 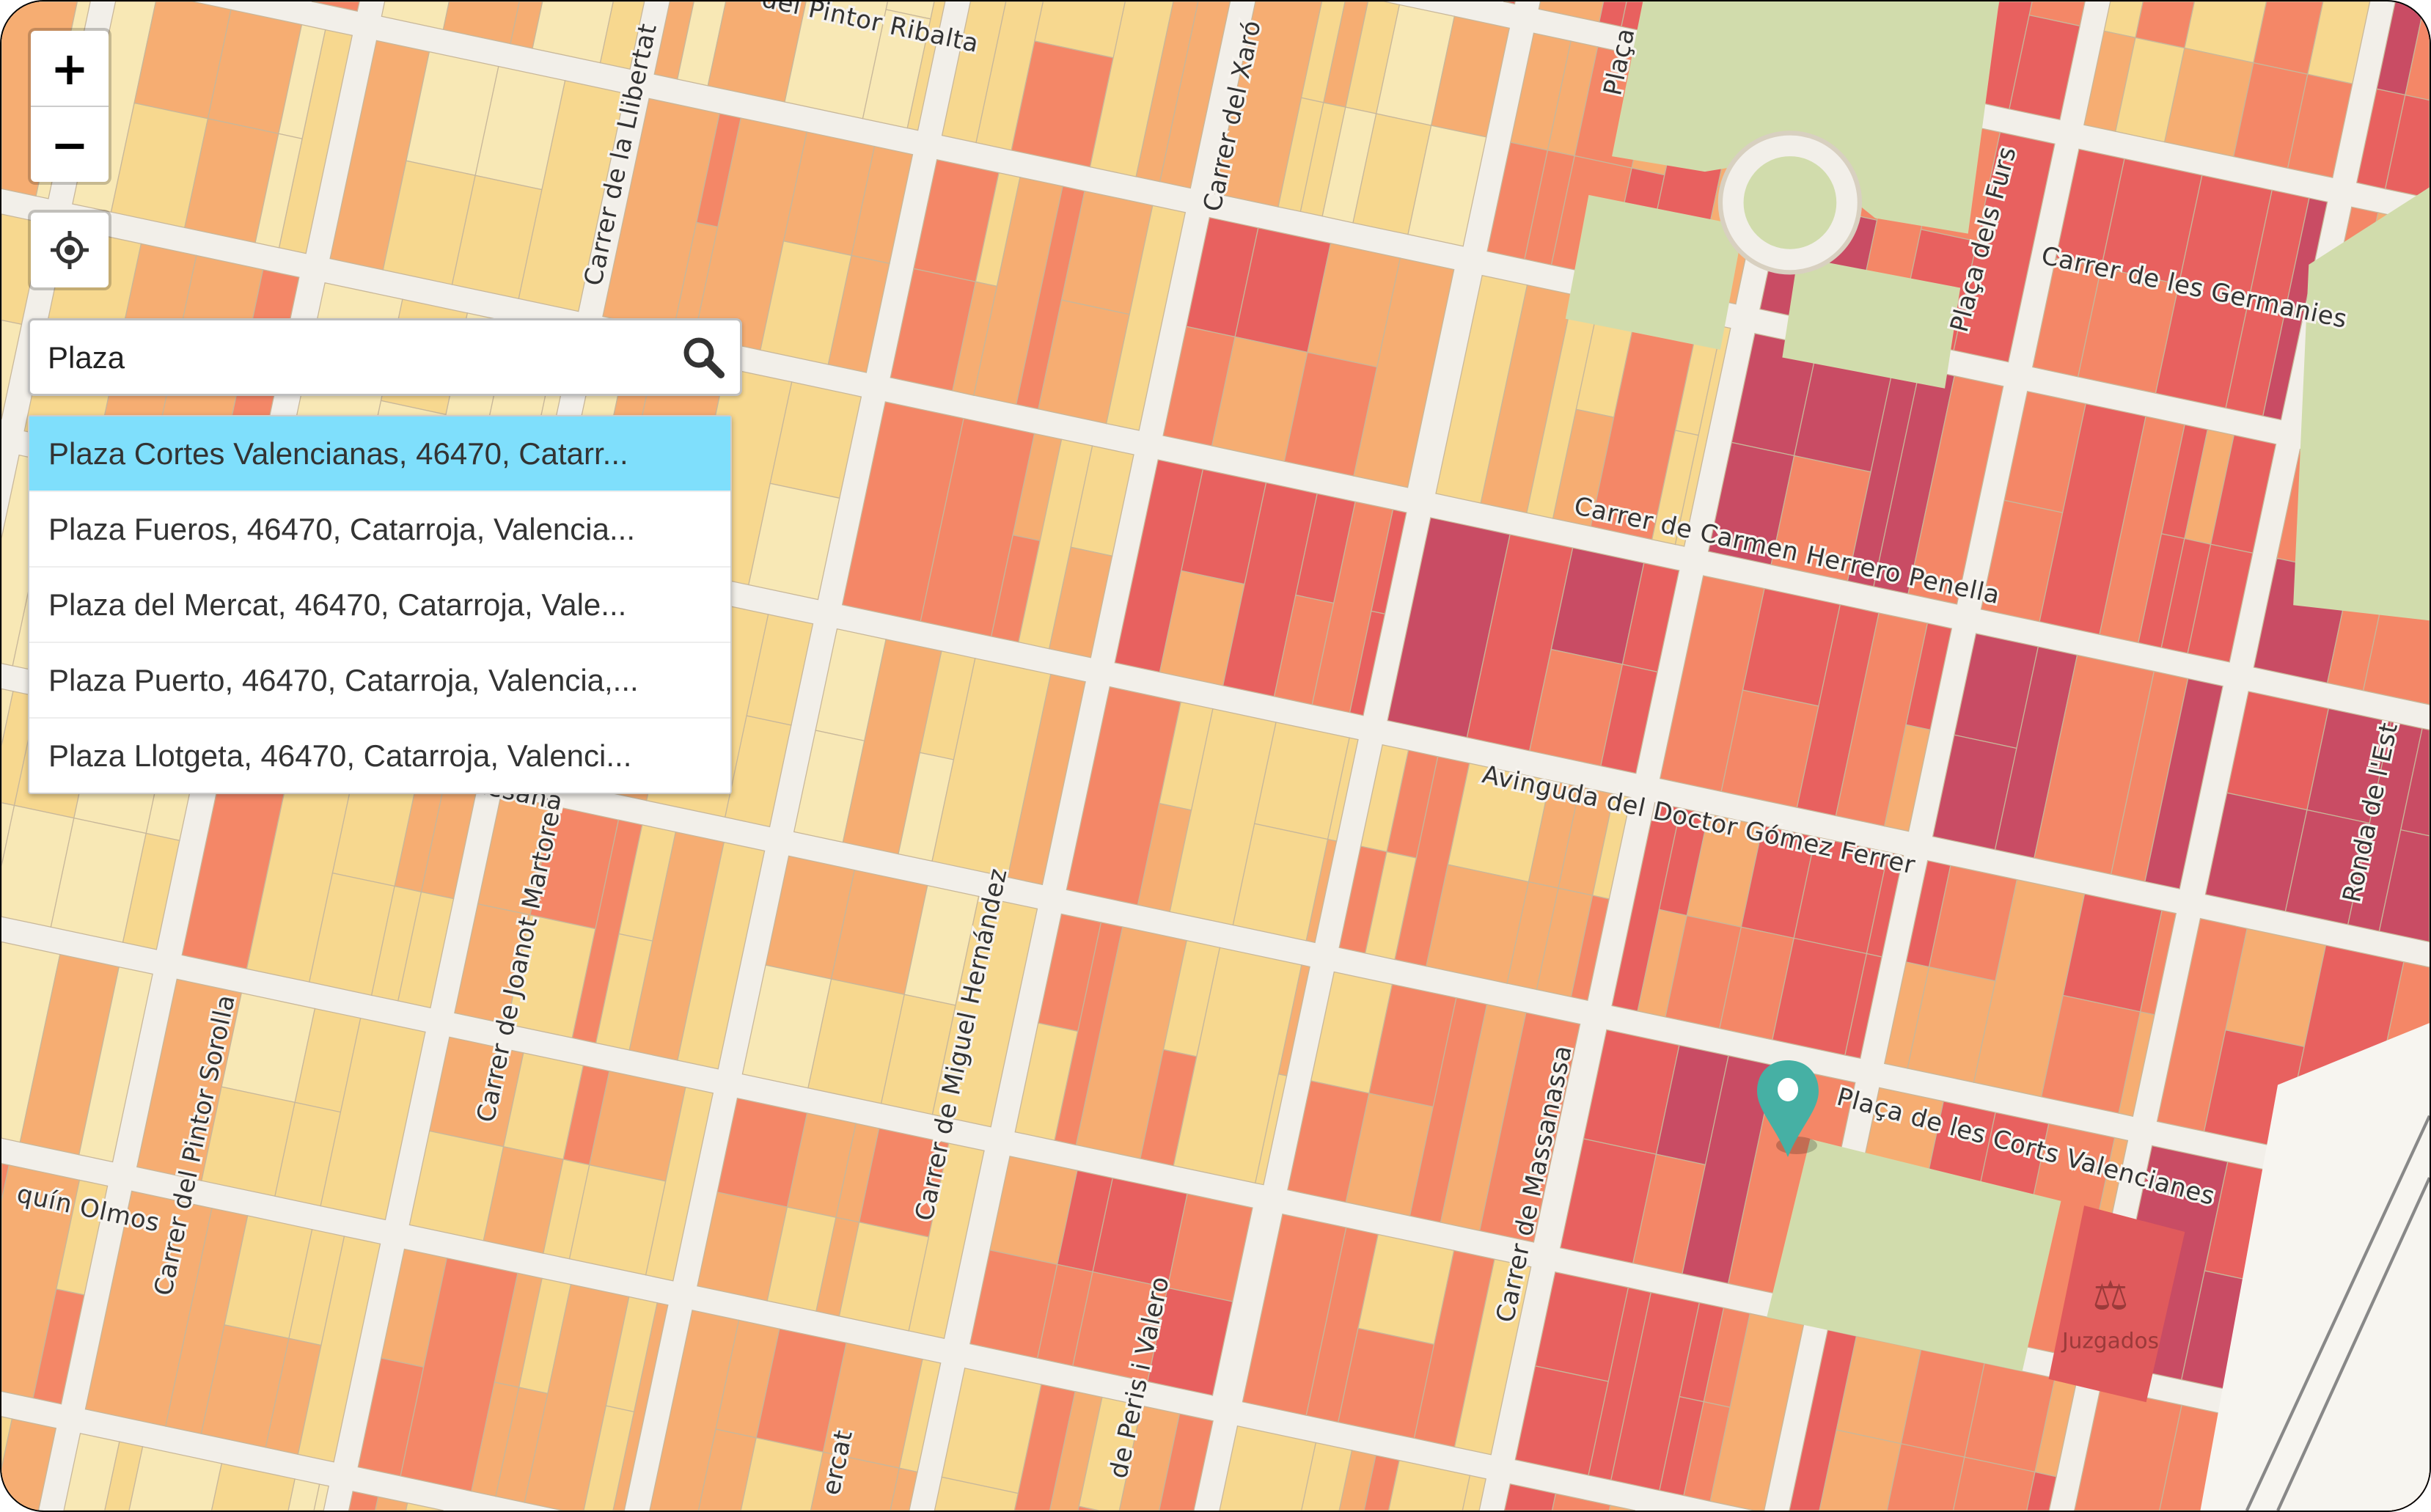 I want to click on search-icon, so click(x=703, y=357).